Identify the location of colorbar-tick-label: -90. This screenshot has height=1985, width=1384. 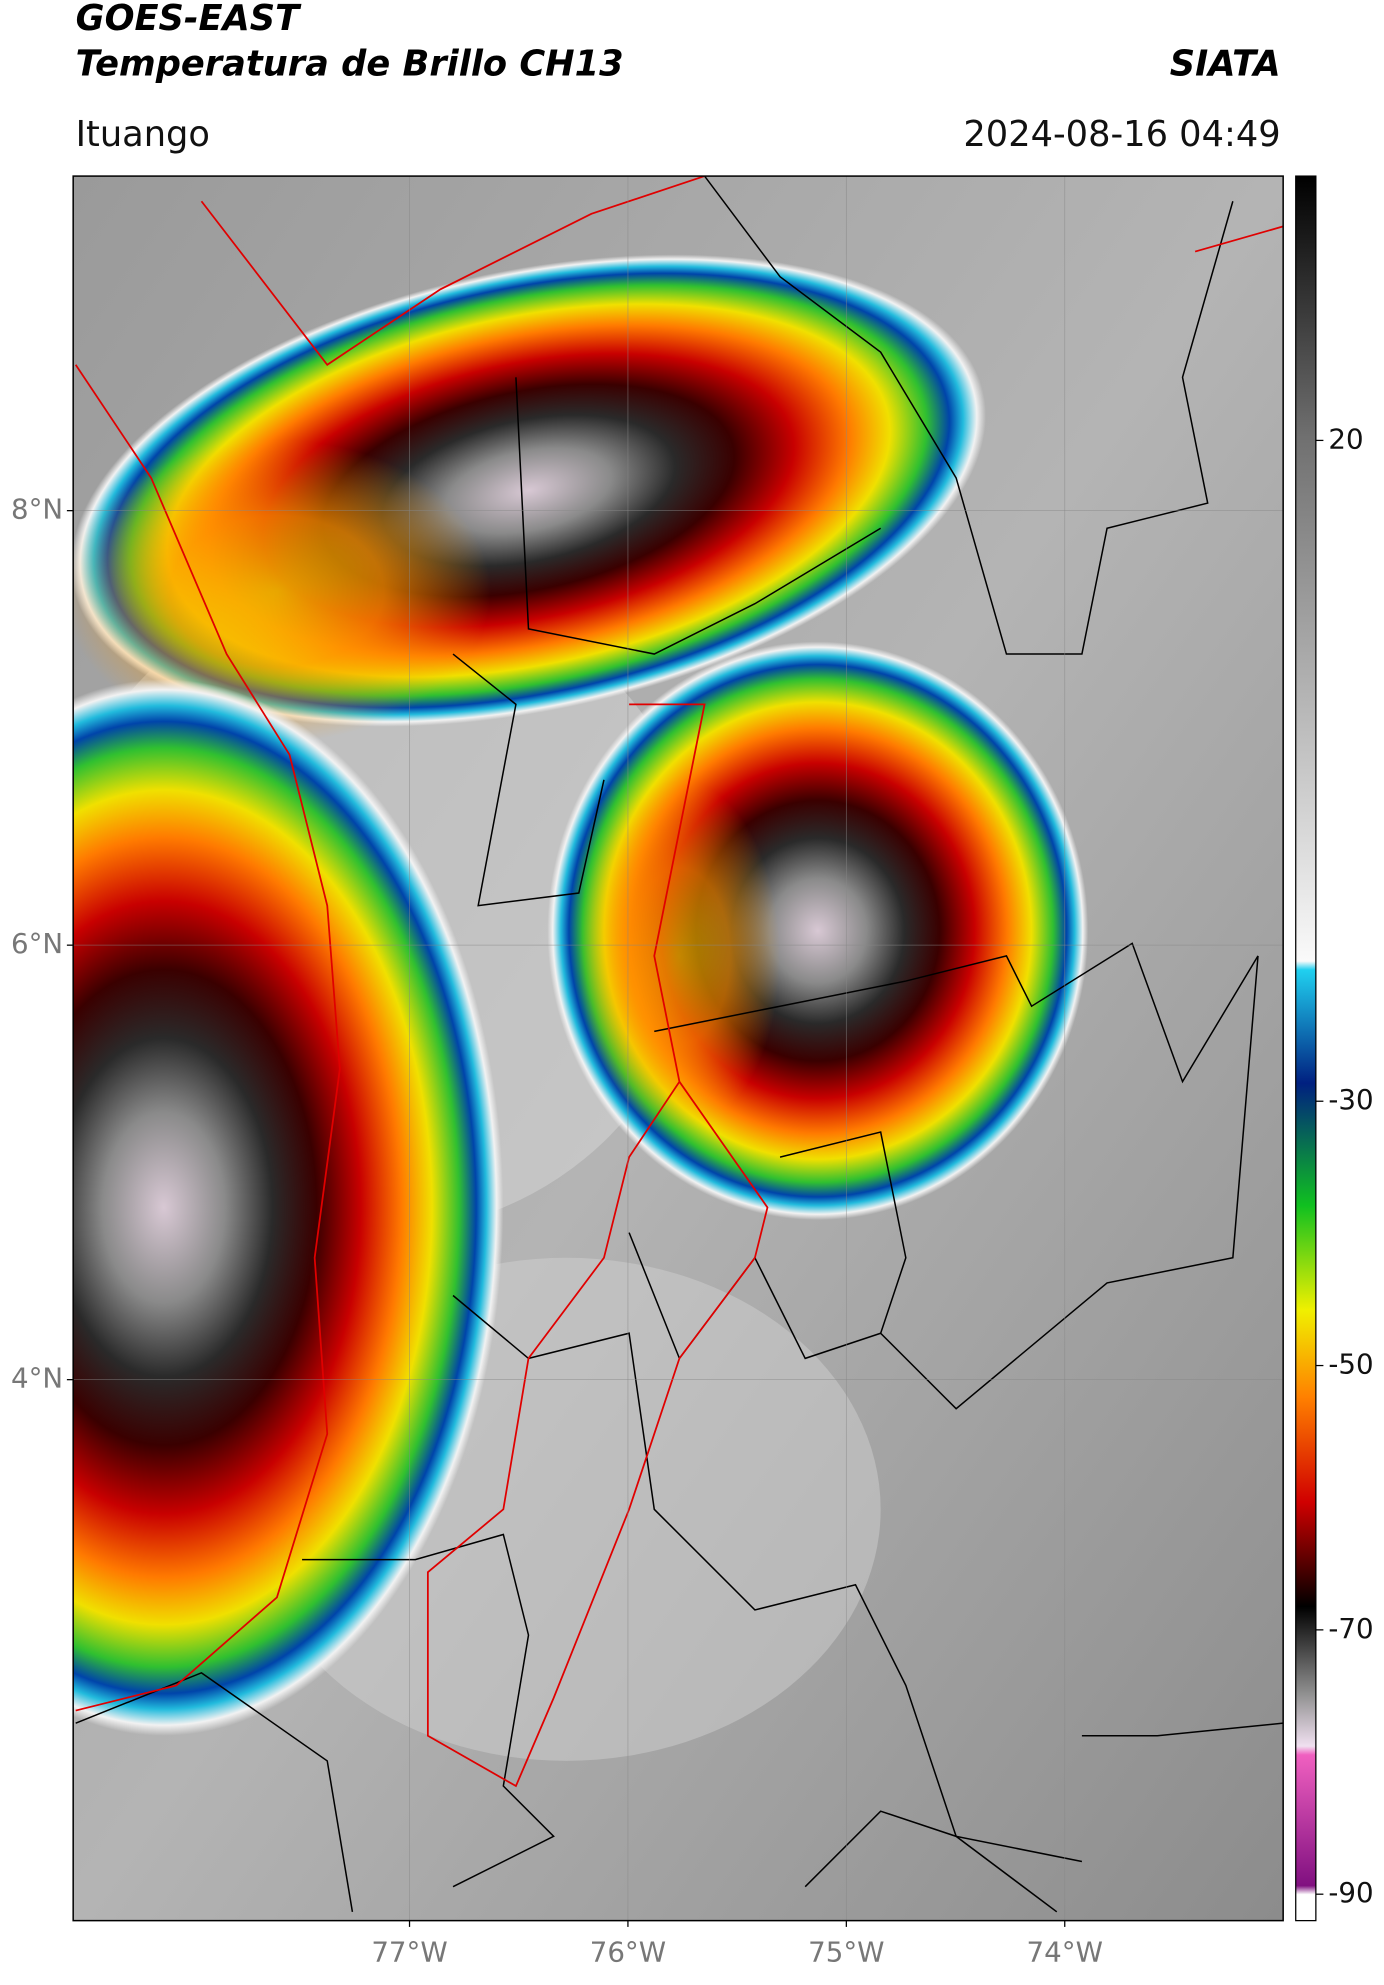
(1350, 1892).